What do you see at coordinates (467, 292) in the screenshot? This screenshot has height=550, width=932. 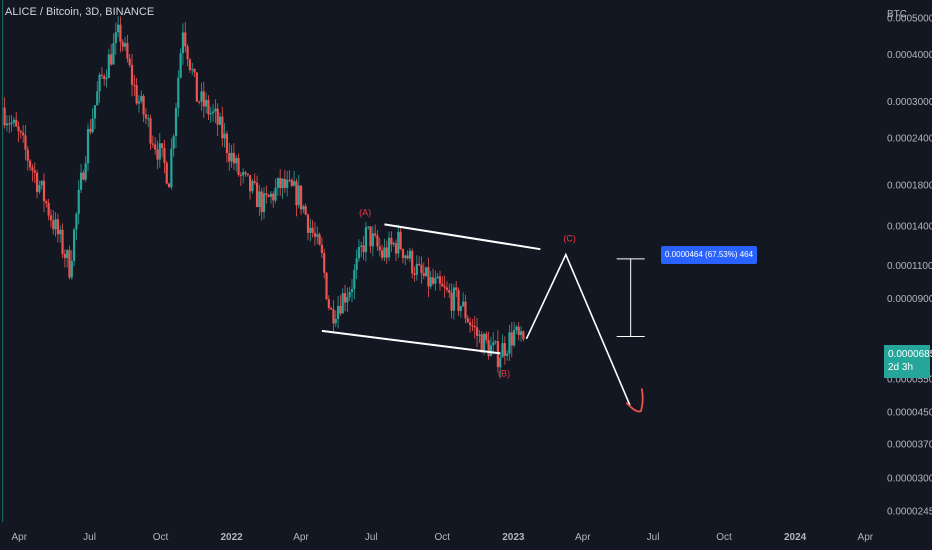 I see `wave-labels: (A) (B) (C)` at bounding box center [467, 292].